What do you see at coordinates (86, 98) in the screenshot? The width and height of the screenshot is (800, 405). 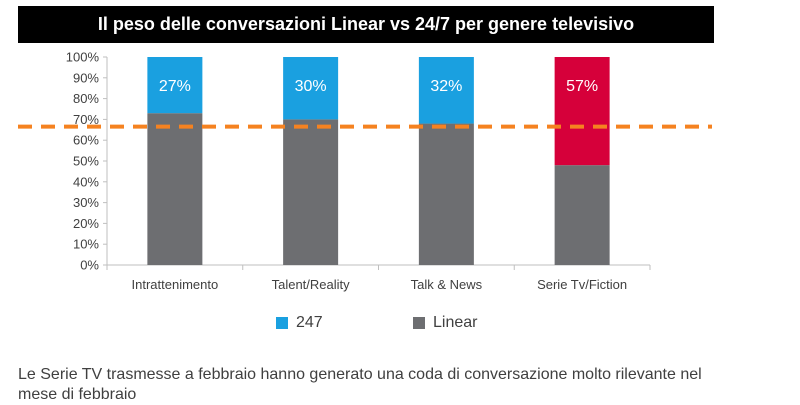 I see `y-tick-label: 80%` at bounding box center [86, 98].